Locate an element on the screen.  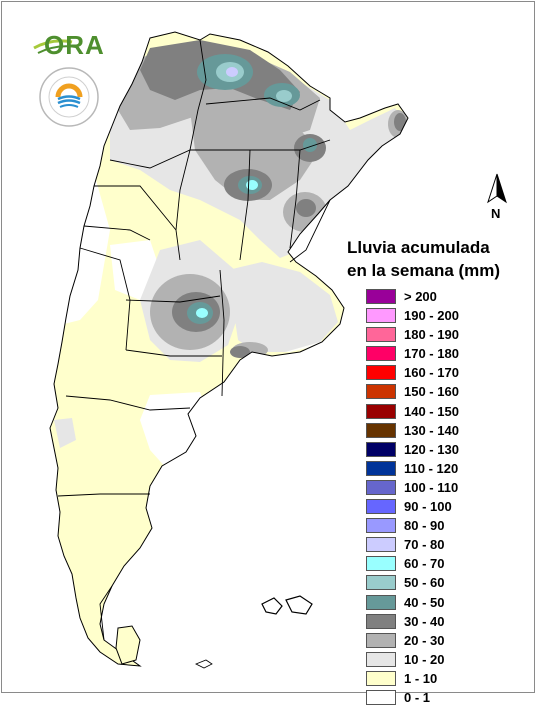
legend-item: 100 - 110 is located at coordinates (436, 487).